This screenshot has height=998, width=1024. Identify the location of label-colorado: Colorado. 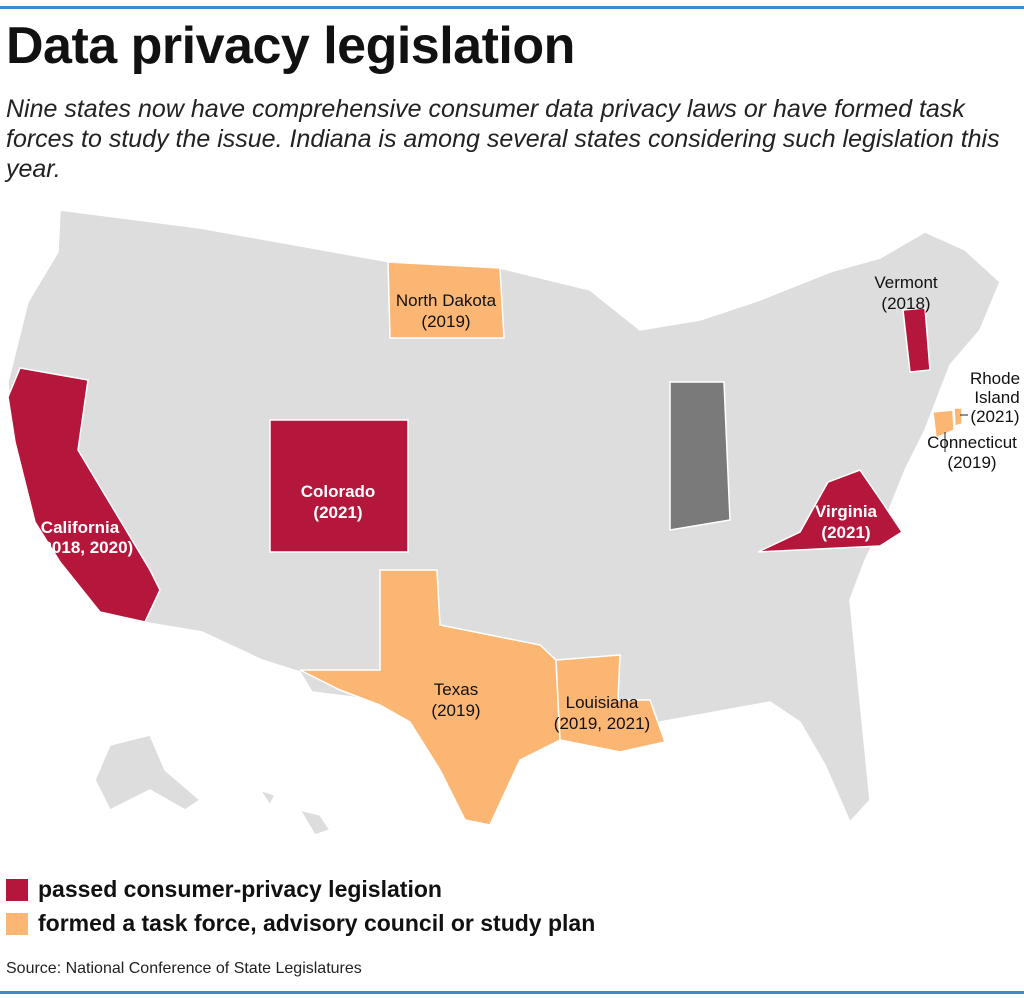
(338, 491).